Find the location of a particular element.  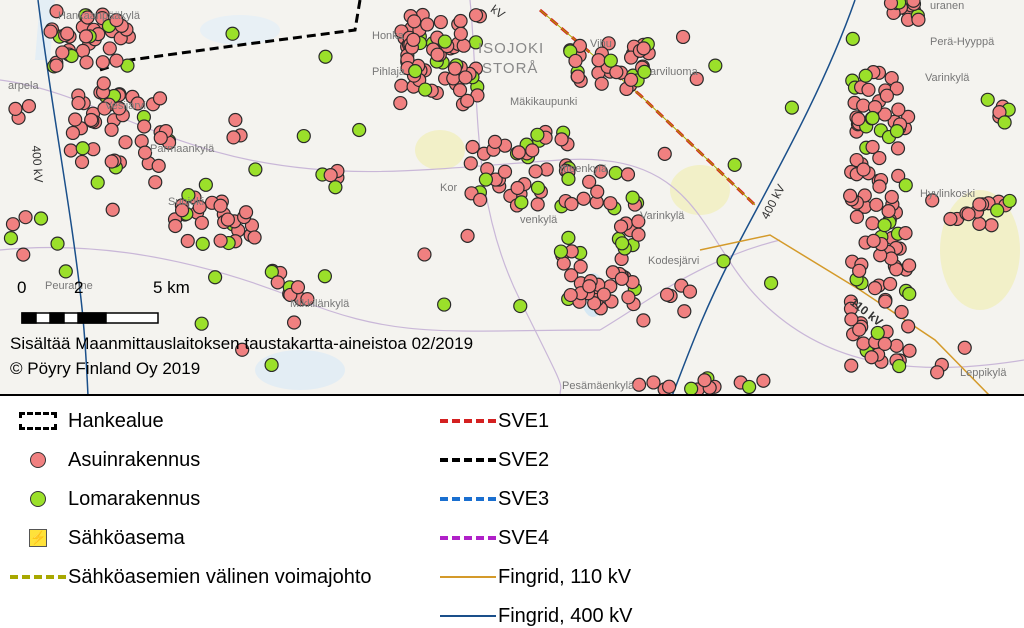

scale-bar is located at coordinates (90, 318).